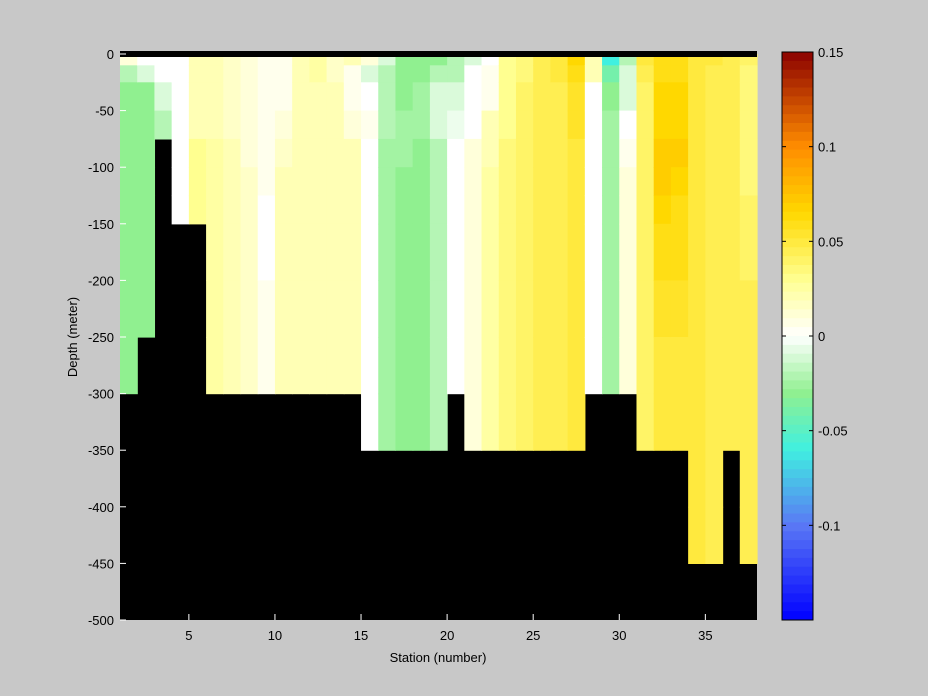 The image size is (928, 696). What do you see at coordinates (275, 635) in the screenshot?
I see `x-tick-label: 10` at bounding box center [275, 635].